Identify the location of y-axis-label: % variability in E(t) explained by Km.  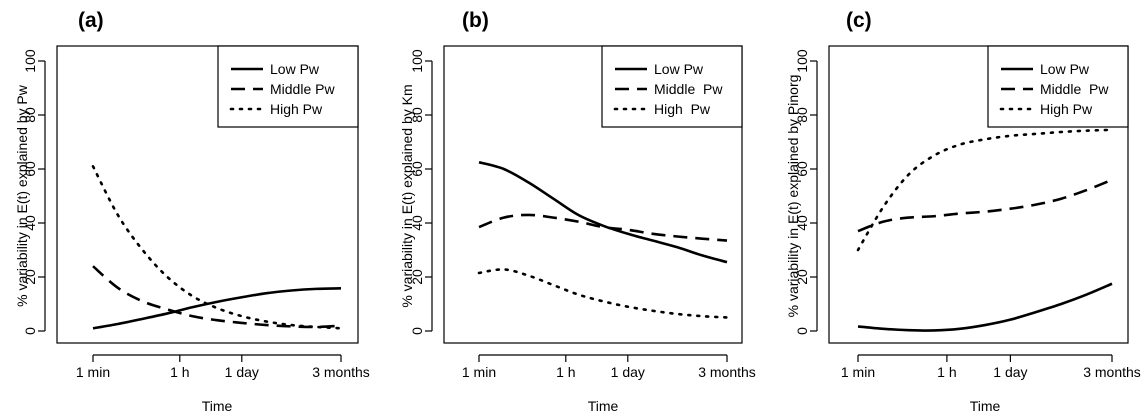
(407, 195).